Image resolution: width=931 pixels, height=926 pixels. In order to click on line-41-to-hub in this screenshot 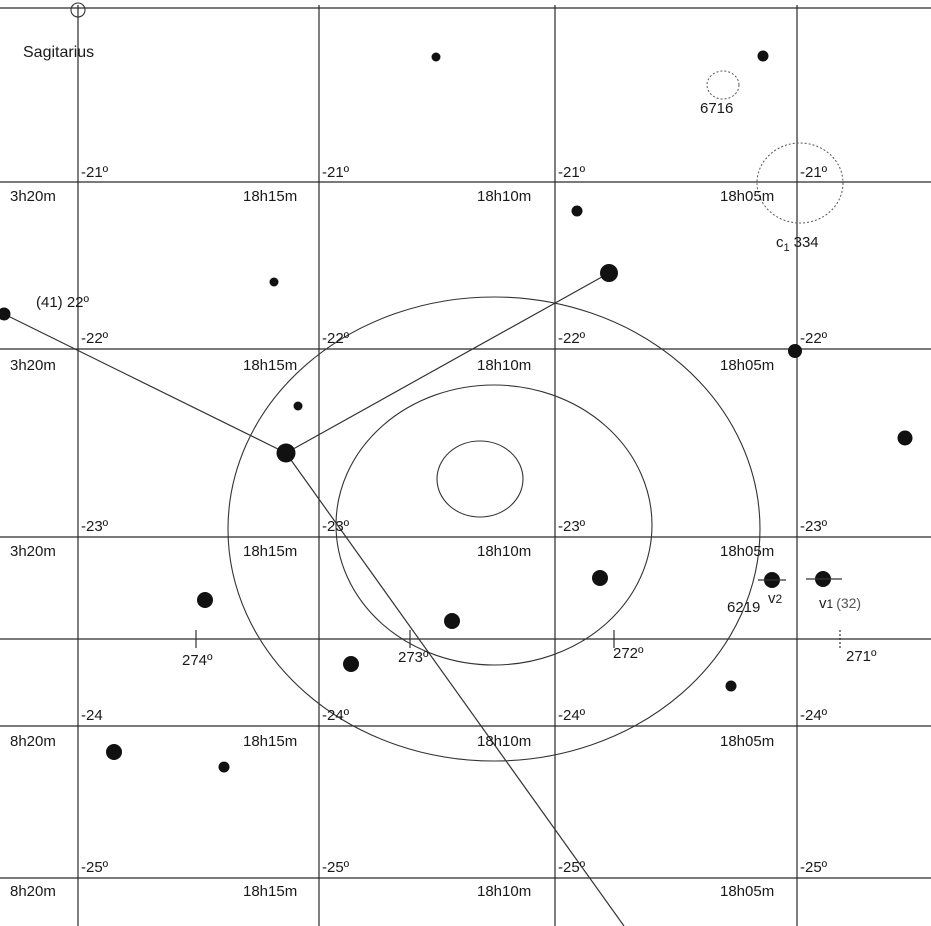, I will do `click(145, 383)`.